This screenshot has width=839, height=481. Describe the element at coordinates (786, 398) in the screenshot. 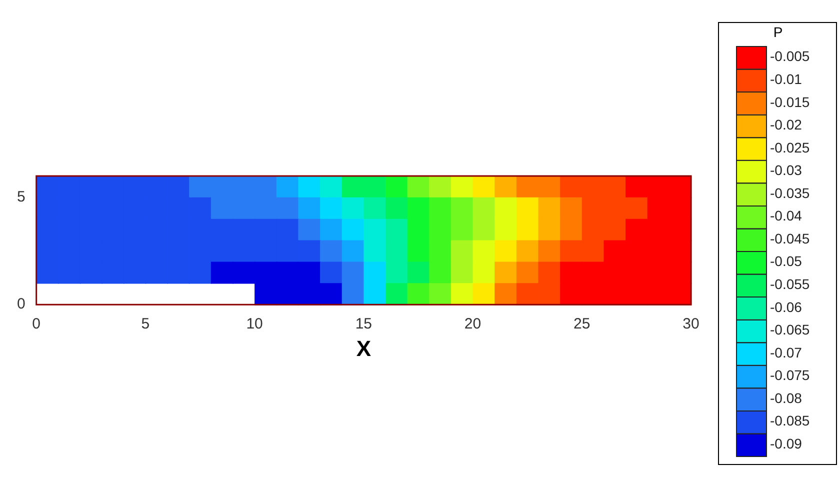

I see `color-bar-label: -0.08` at that location.